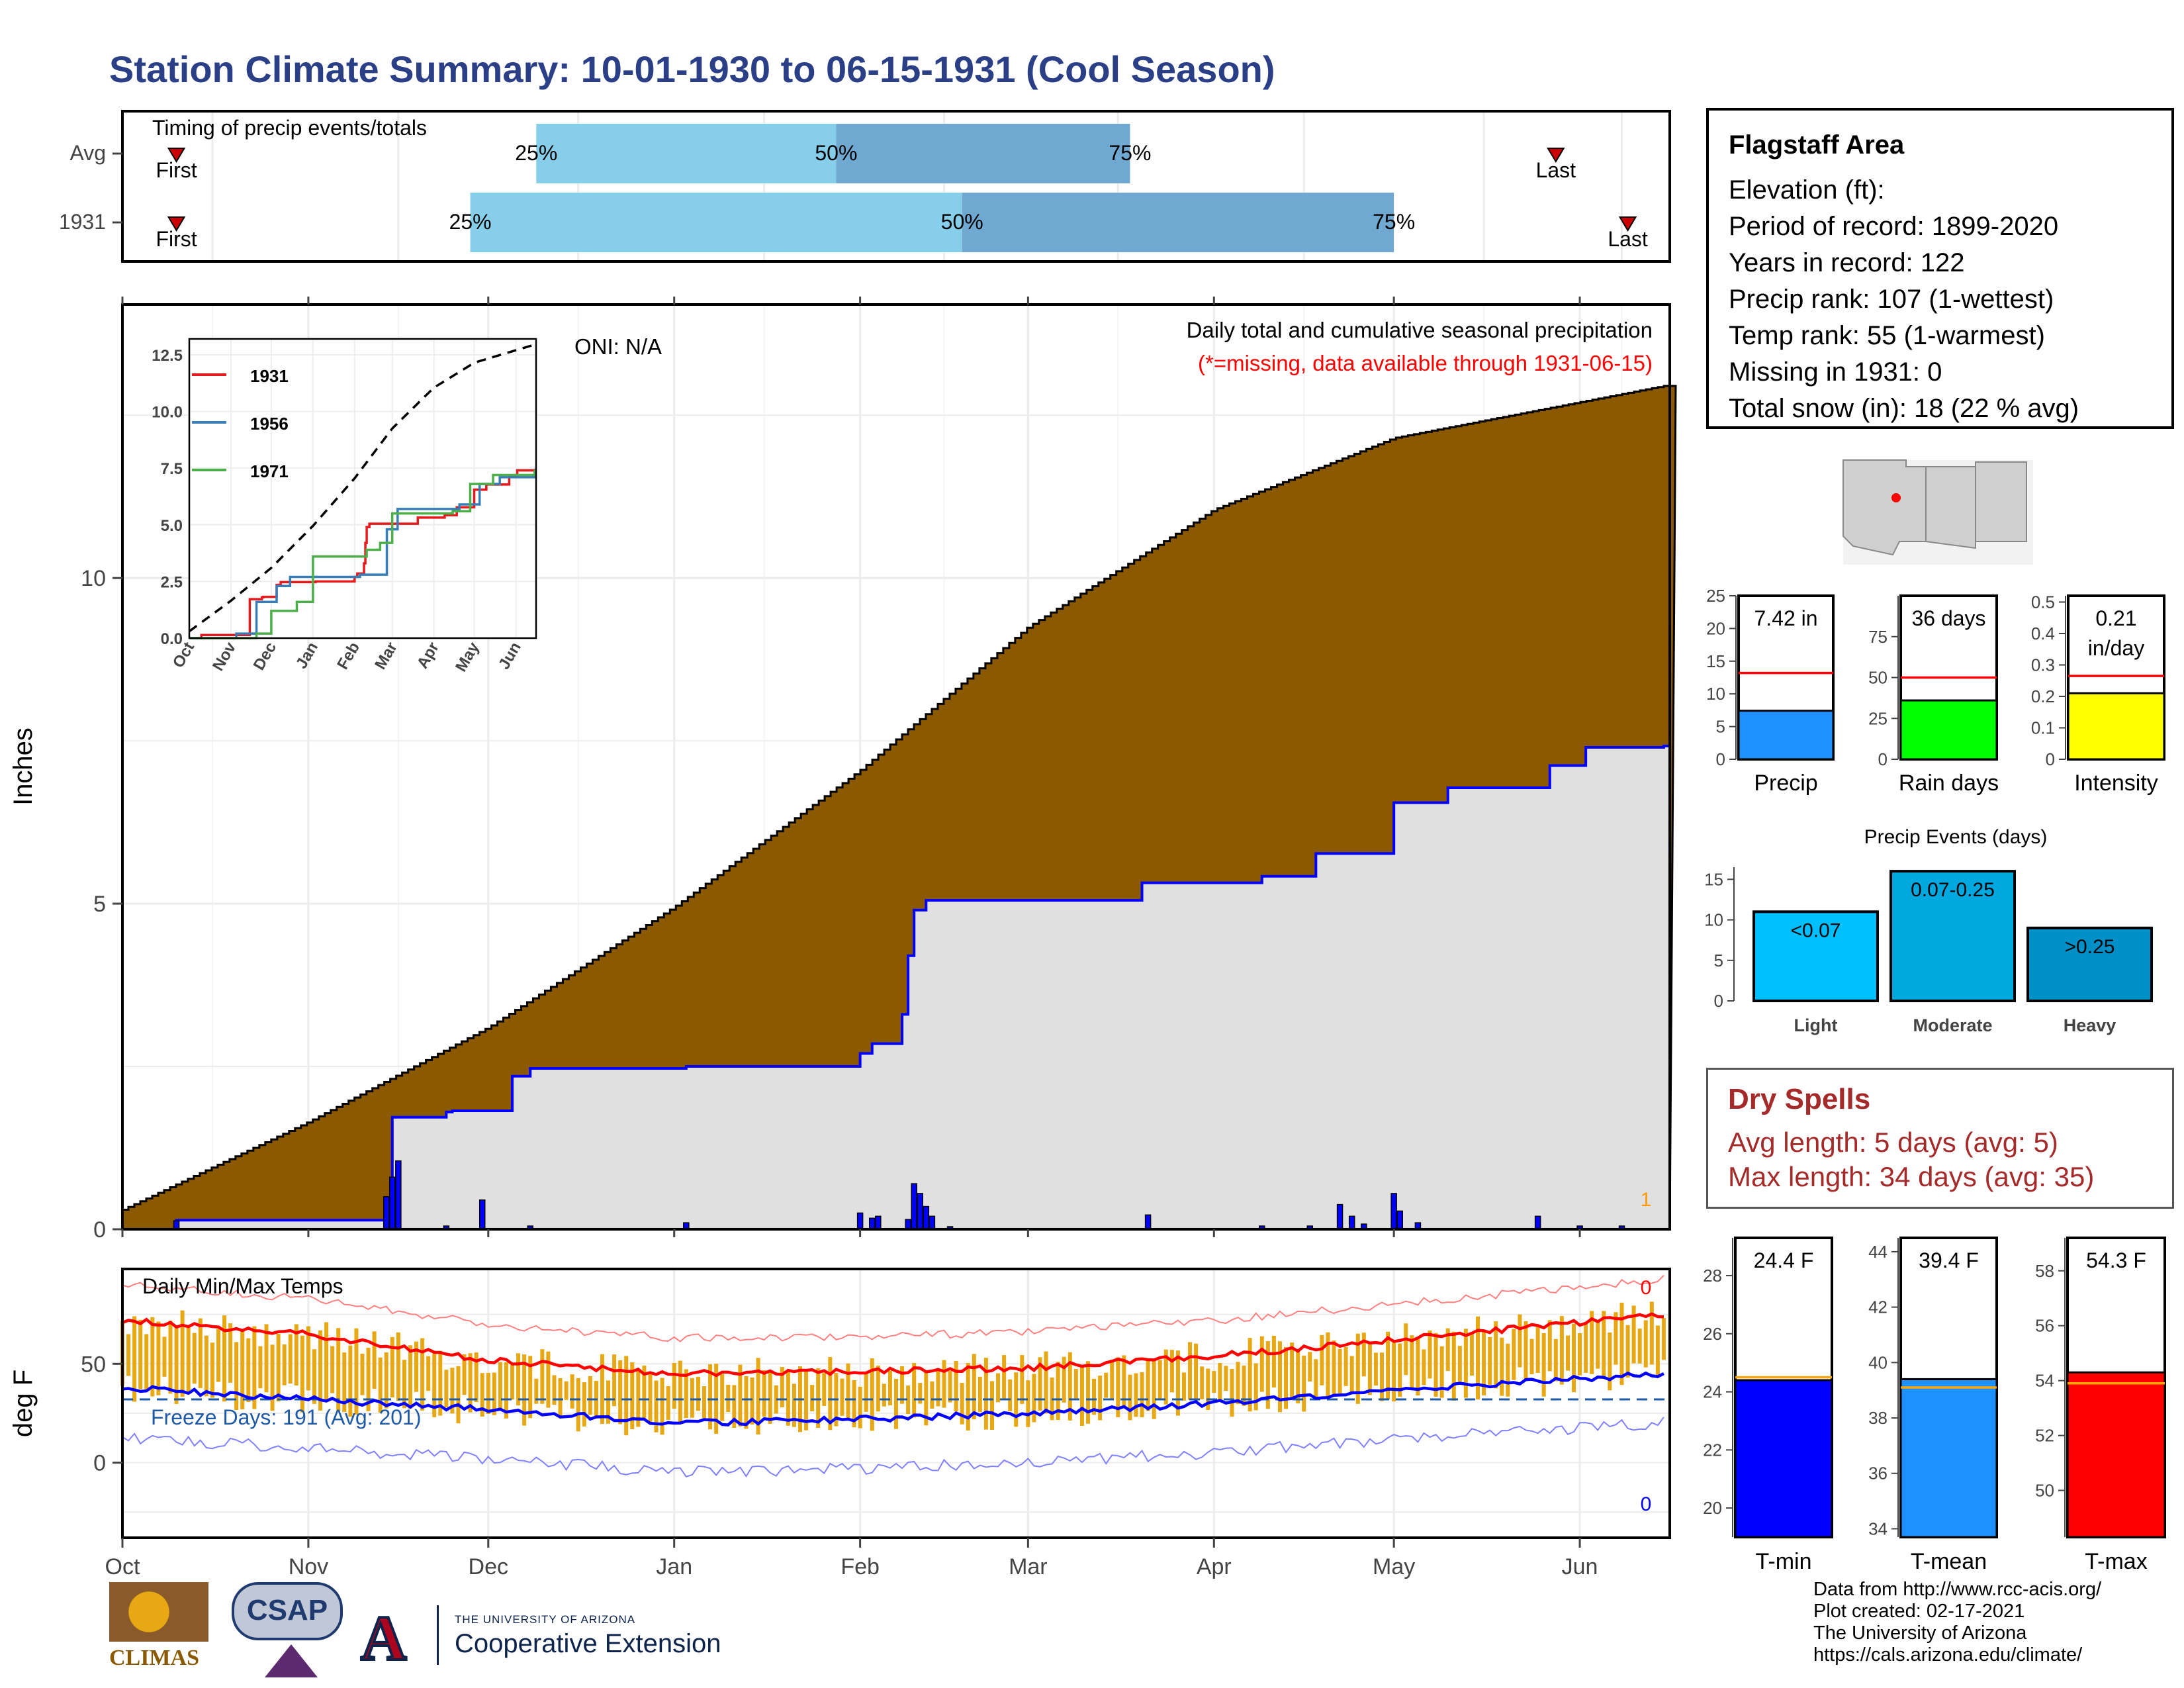  Describe the element at coordinates (1712, 1450) in the screenshot. I see `y-tick-label: 22` at that location.